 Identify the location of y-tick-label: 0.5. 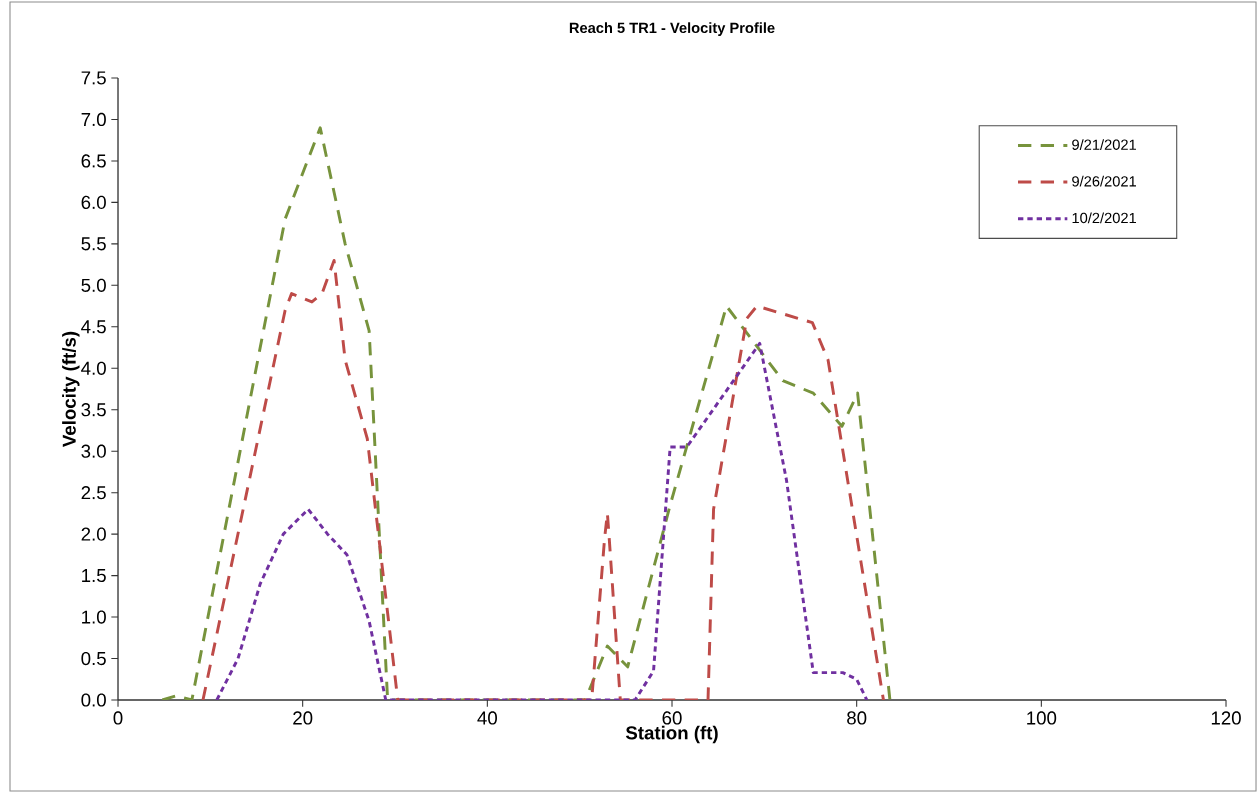
(93, 658).